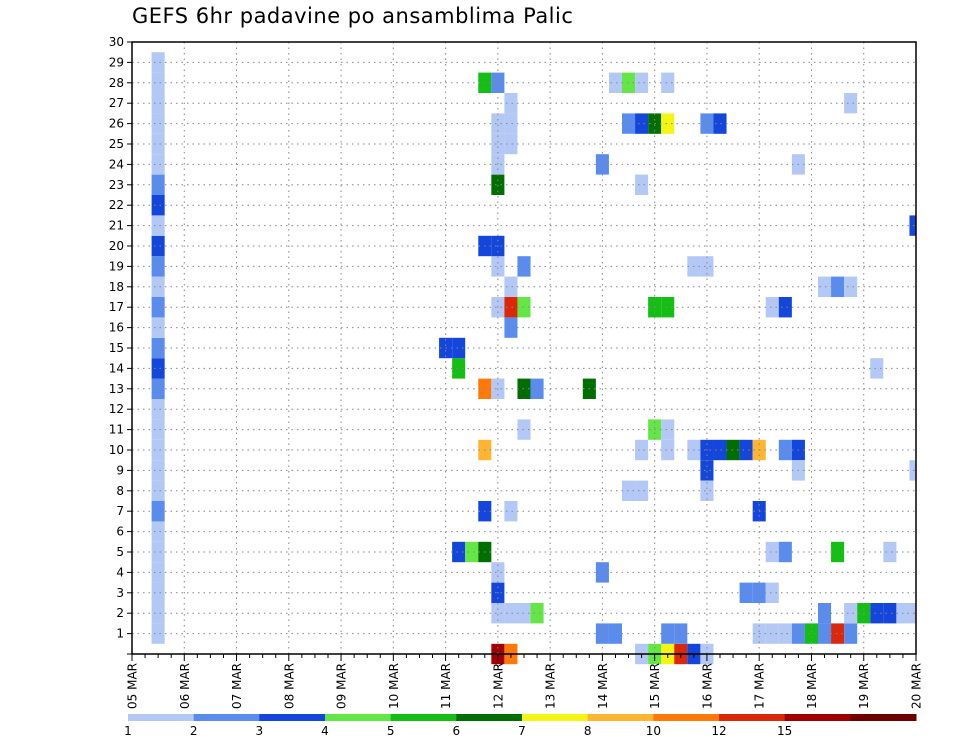  Describe the element at coordinates (120, 511) in the screenshot. I see `y-tick-label: 7` at that location.